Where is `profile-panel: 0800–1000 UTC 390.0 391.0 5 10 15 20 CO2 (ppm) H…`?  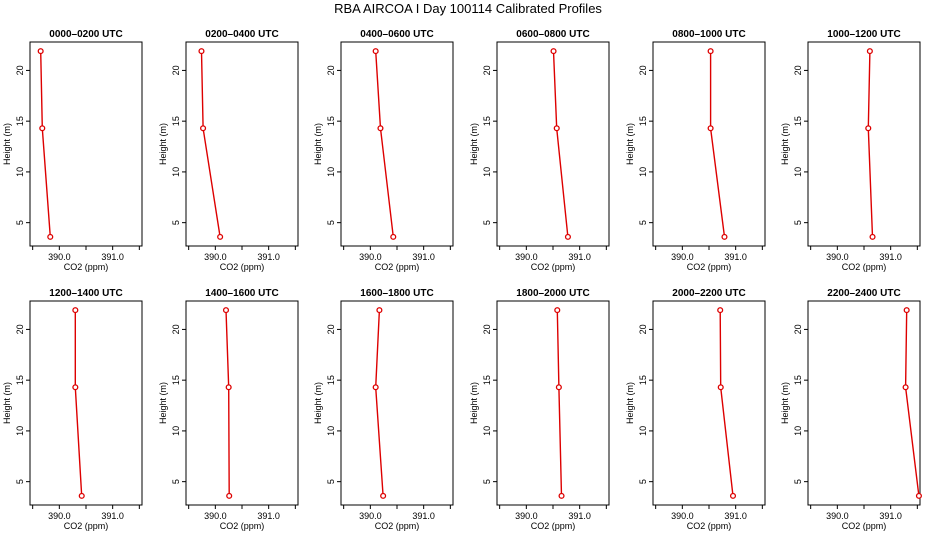
profile-panel: 0800–1000 UTC 390.0 391.0 5 10 15 20 CO2 (ppm) H… is located at coordinates (695, 150).